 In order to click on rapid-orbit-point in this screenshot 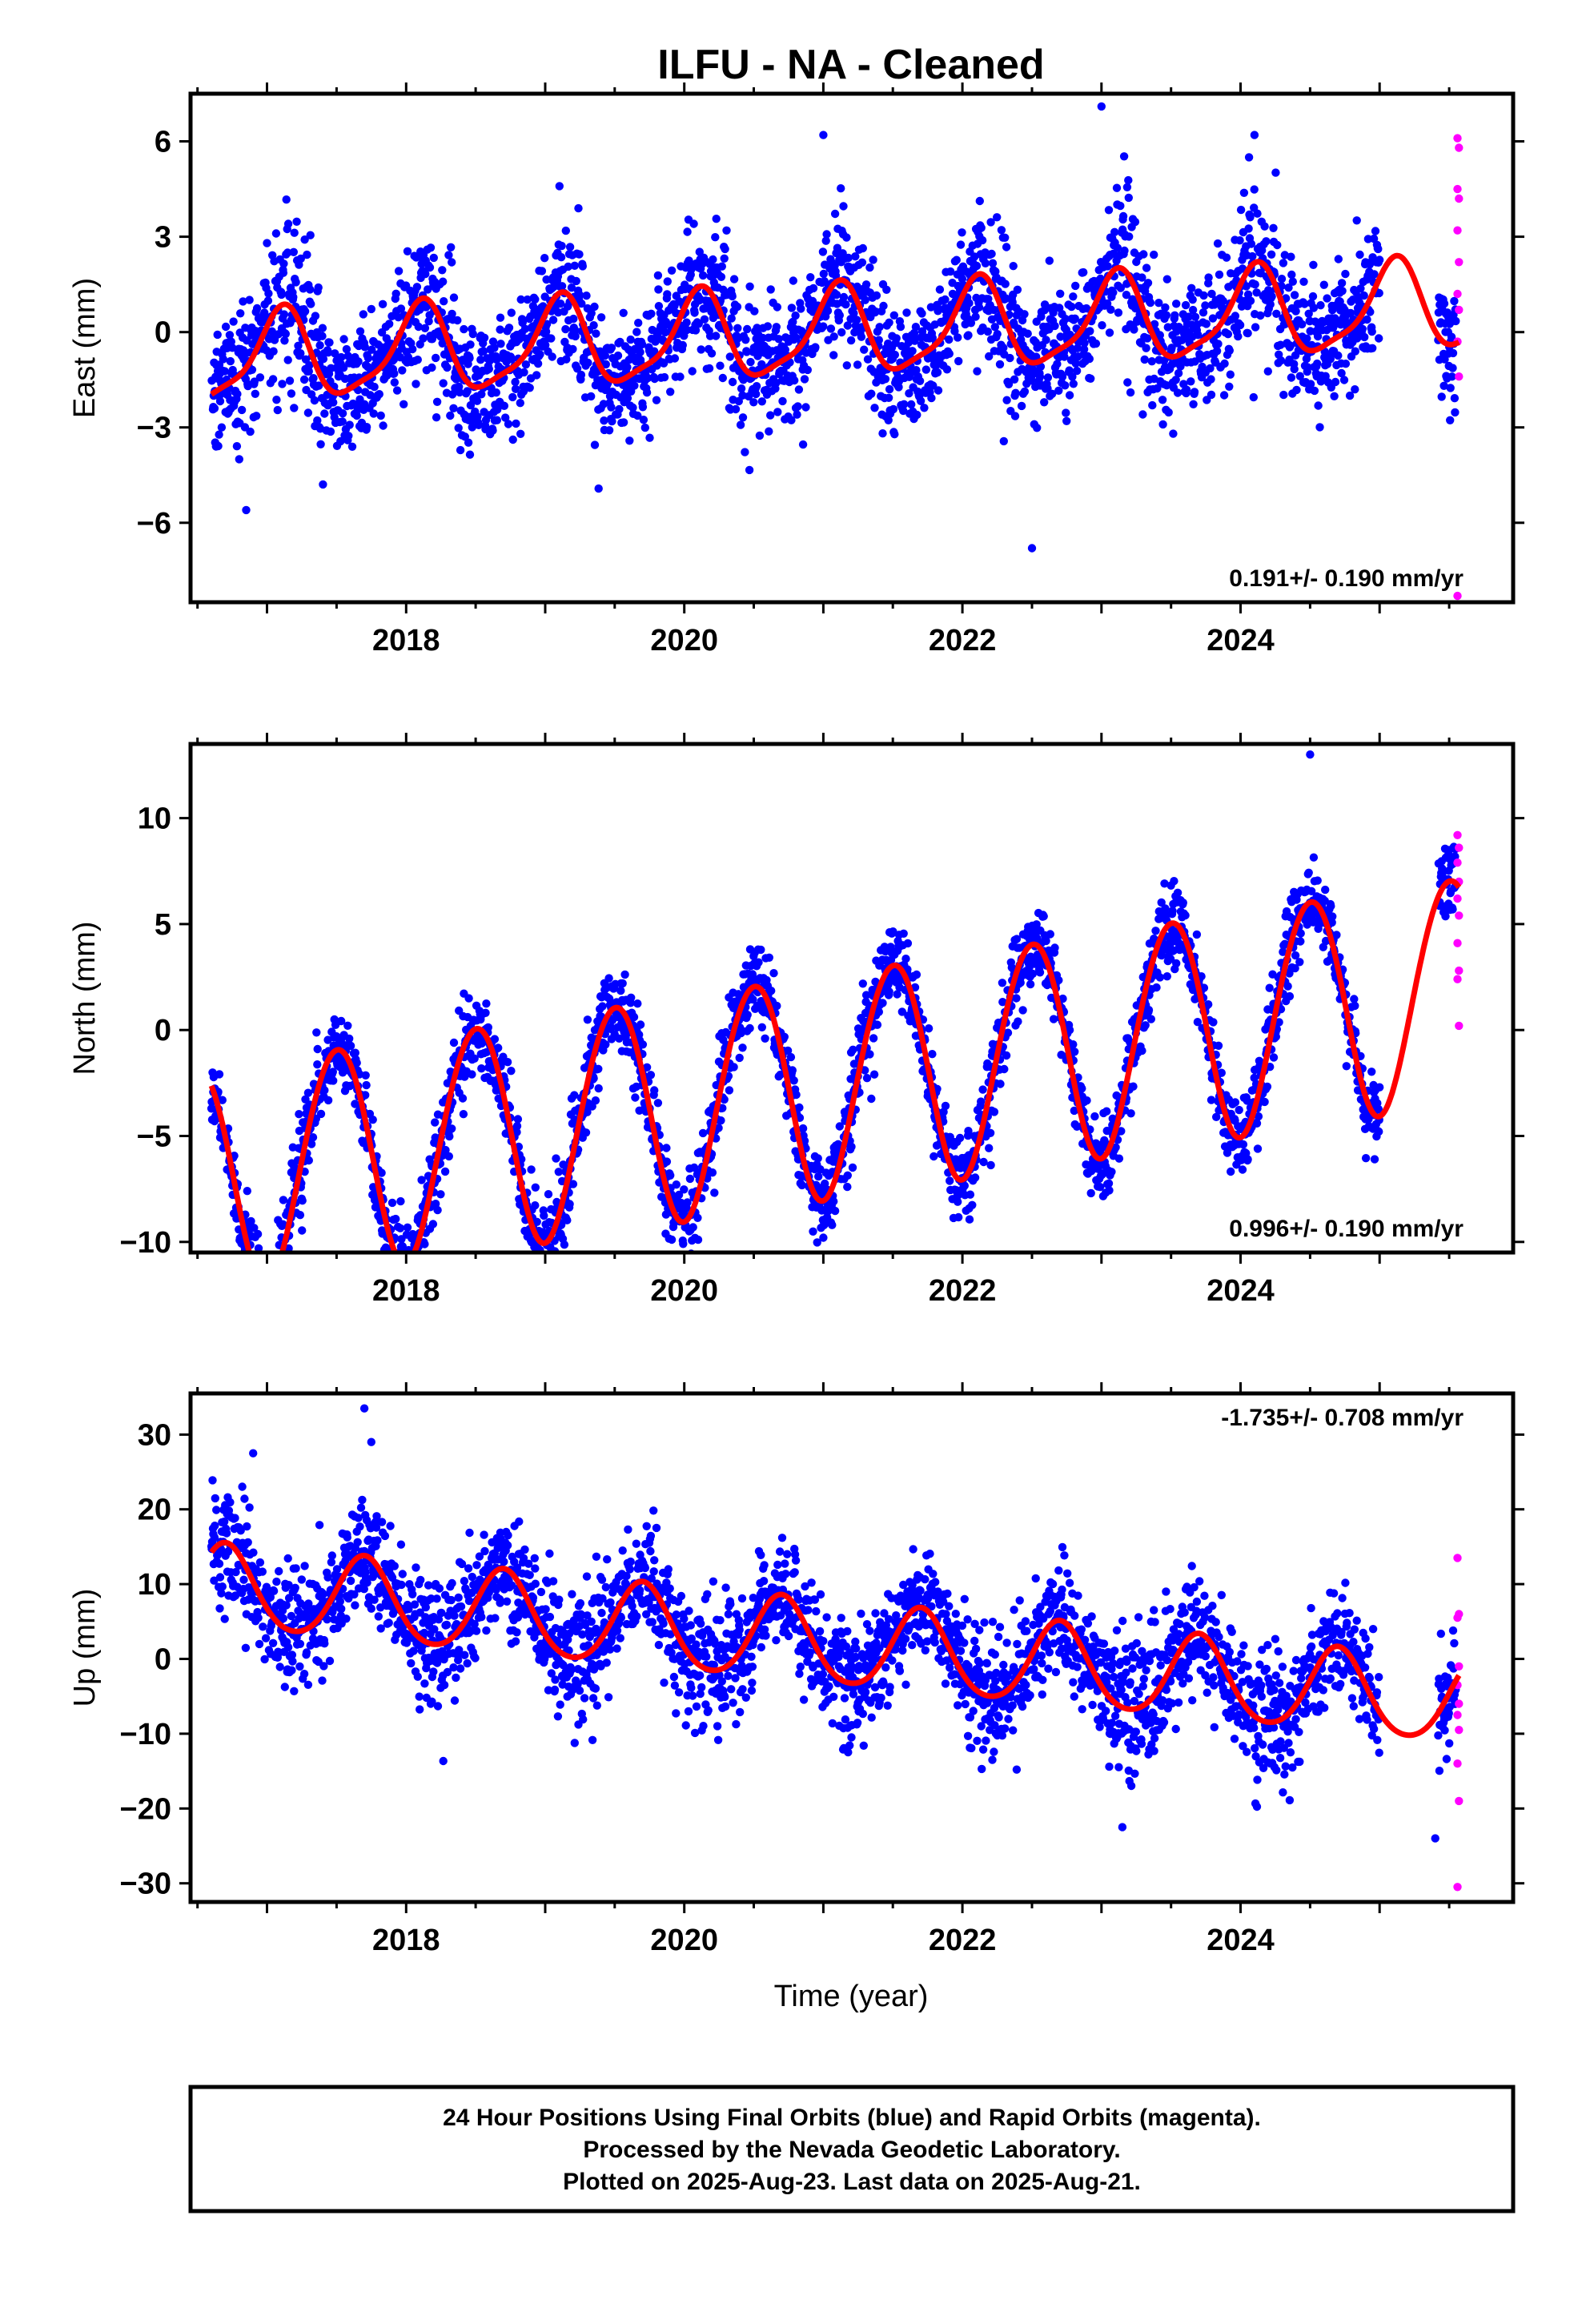, I will do `click(1460, 198)`.